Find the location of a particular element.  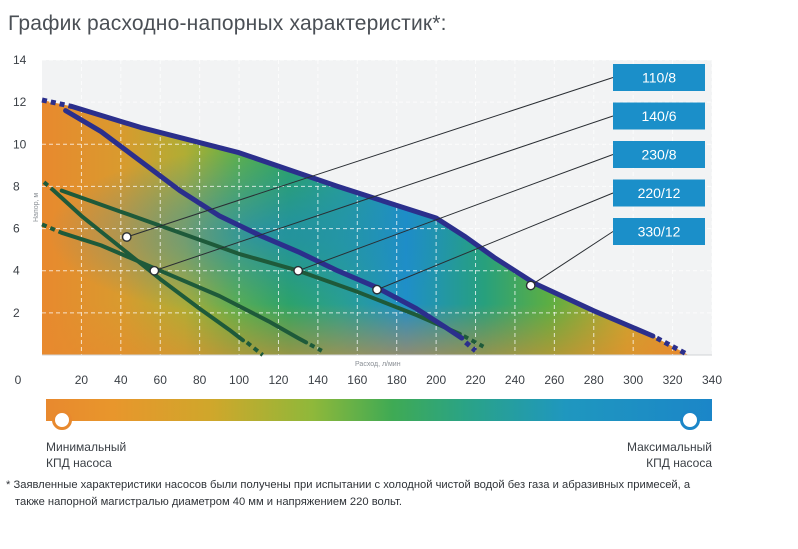

legend-label-330/12: 330/12 is located at coordinates (659, 232).